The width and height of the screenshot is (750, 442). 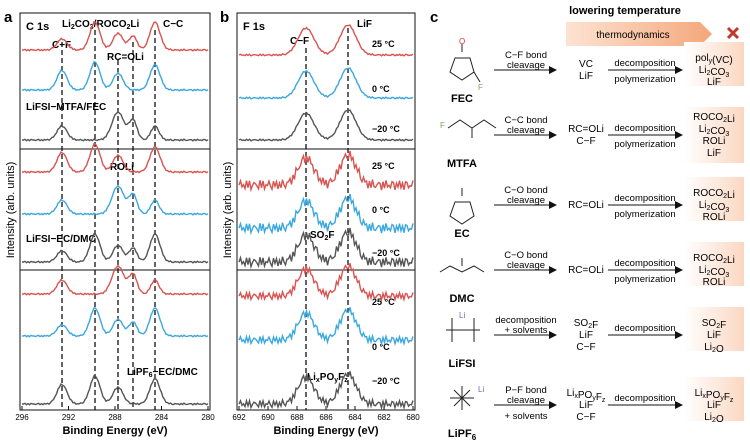 What do you see at coordinates (384, 417) in the screenshot?
I see `panel-b-tick-label: 682` at bounding box center [384, 417].